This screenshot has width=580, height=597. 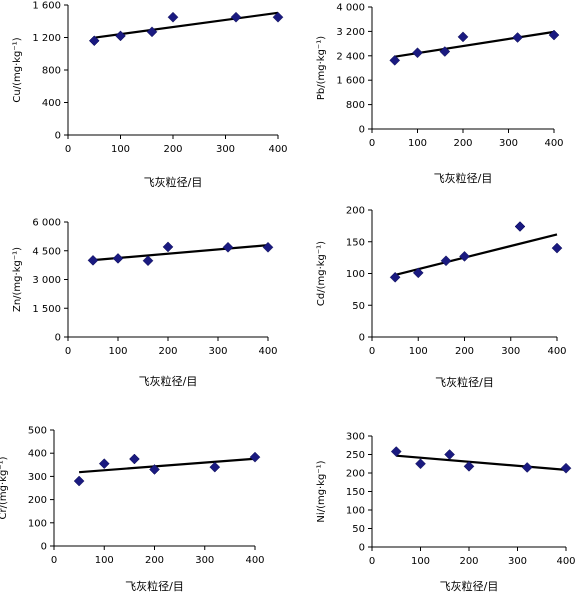 What do you see at coordinates (68, 149) in the screenshot?
I see `panel-1-x-tick-label: 0` at bounding box center [68, 149].